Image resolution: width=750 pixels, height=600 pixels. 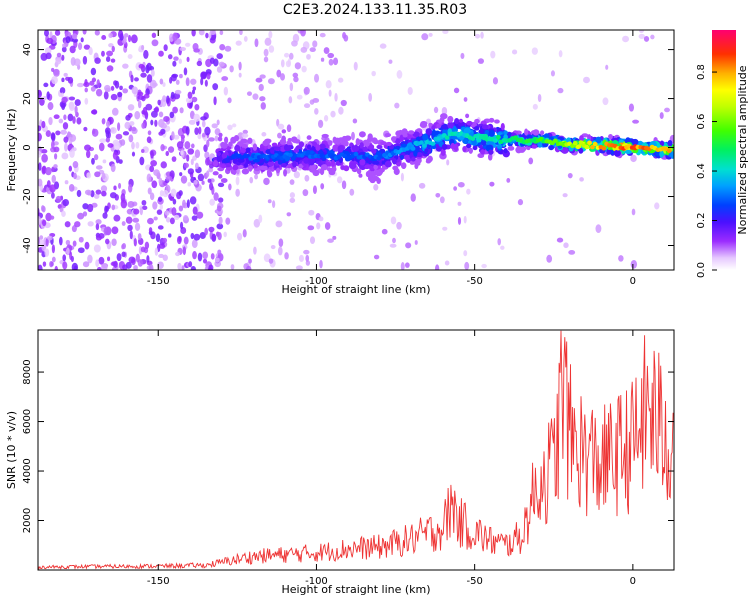 I want to click on spectrogram-x-tick-label: -150, so click(x=158, y=281).